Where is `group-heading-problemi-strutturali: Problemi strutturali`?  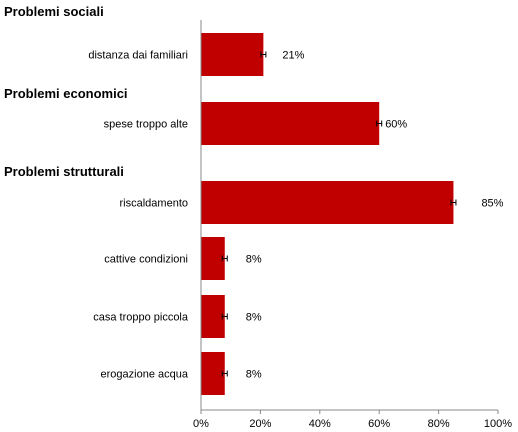 group-heading-problemi-strutturali: Problemi strutturali is located at coordinates (64, 171).